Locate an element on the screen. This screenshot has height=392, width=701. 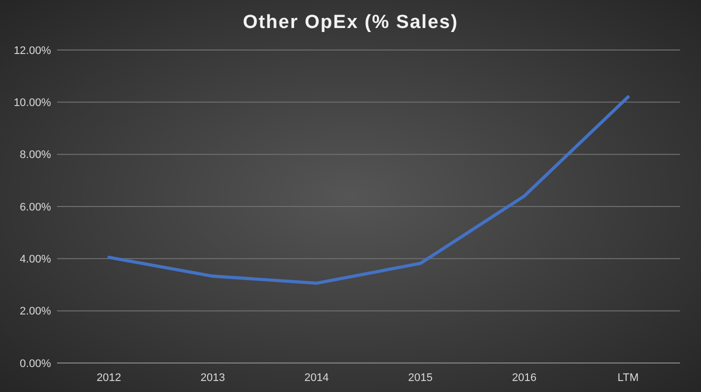
x-tick-label: LTM is located at coordinates (628, 378).